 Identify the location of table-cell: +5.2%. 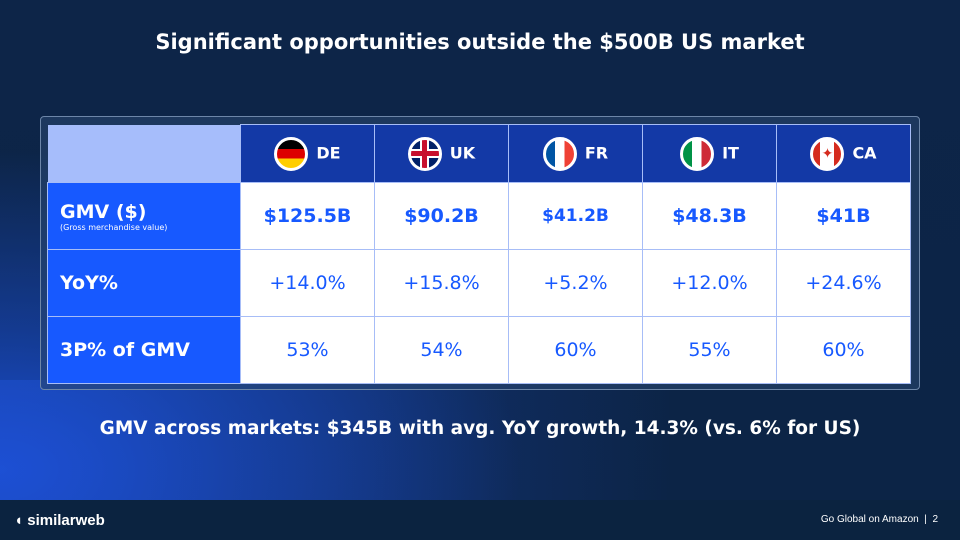
(575, 283).